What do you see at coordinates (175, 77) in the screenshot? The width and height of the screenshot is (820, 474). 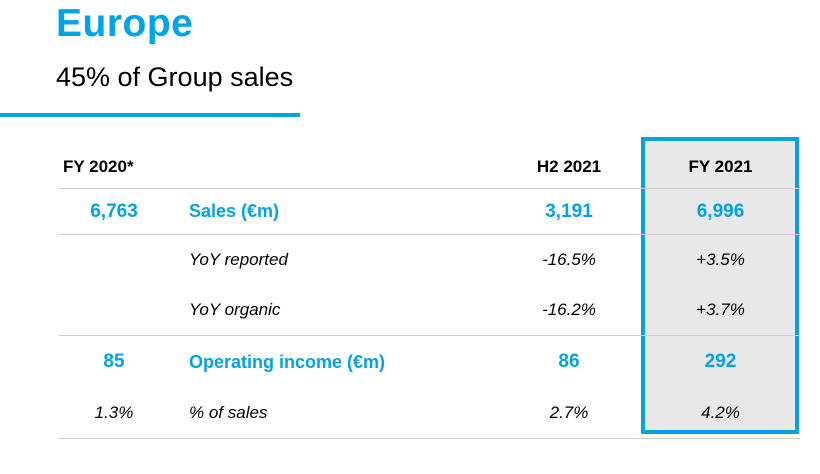 I see `page-subtitle: 45% of Group sales` at bounding box center [175, 77].